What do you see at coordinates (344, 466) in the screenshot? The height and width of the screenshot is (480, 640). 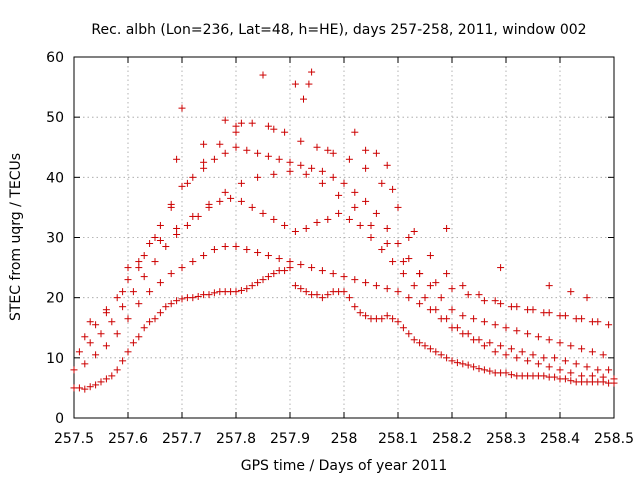 I see `x-axis-label: GPS time / Days of year 2011` at bounding box center [344, 466].